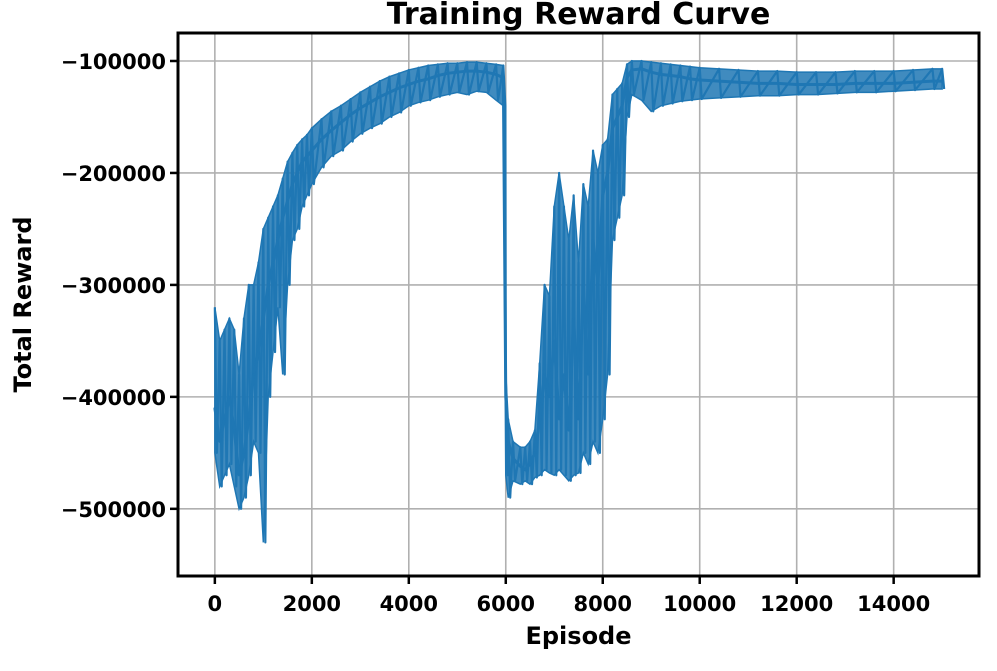 This screenshot has width=997, height=671. Describe the element at coordinates (312, 604) in the screenshot. I see `x-tick-label: 2000` at that location.